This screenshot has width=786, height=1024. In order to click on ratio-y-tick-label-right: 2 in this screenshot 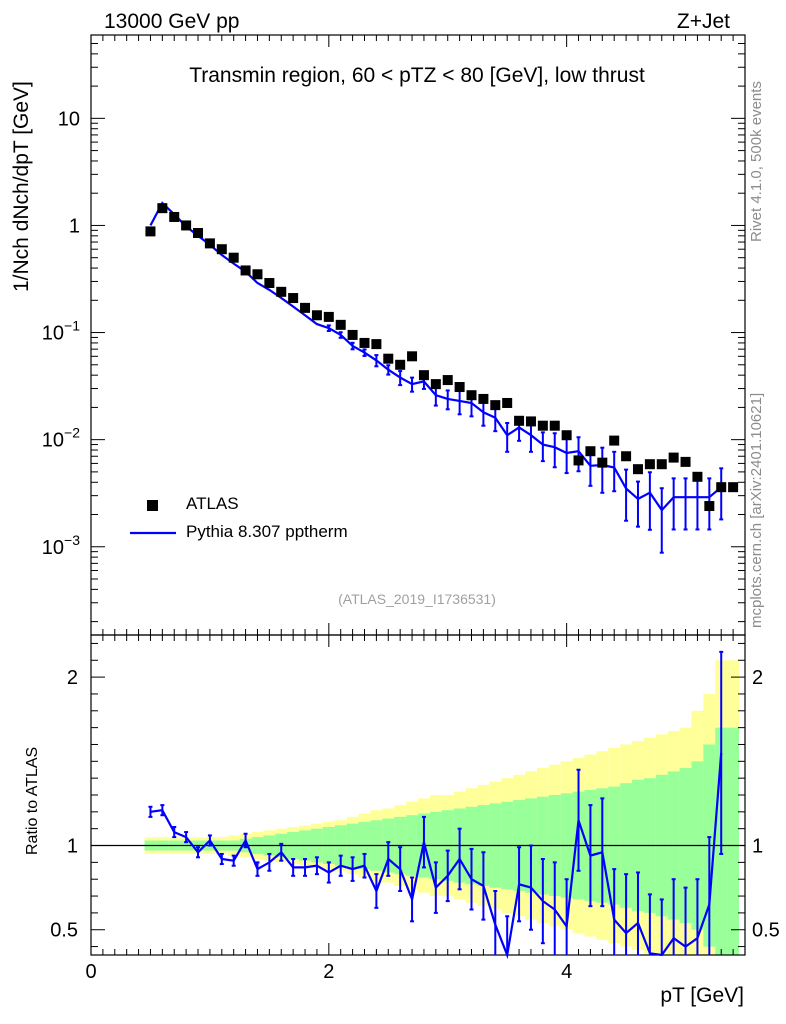, I will do `click(757, 678)`.